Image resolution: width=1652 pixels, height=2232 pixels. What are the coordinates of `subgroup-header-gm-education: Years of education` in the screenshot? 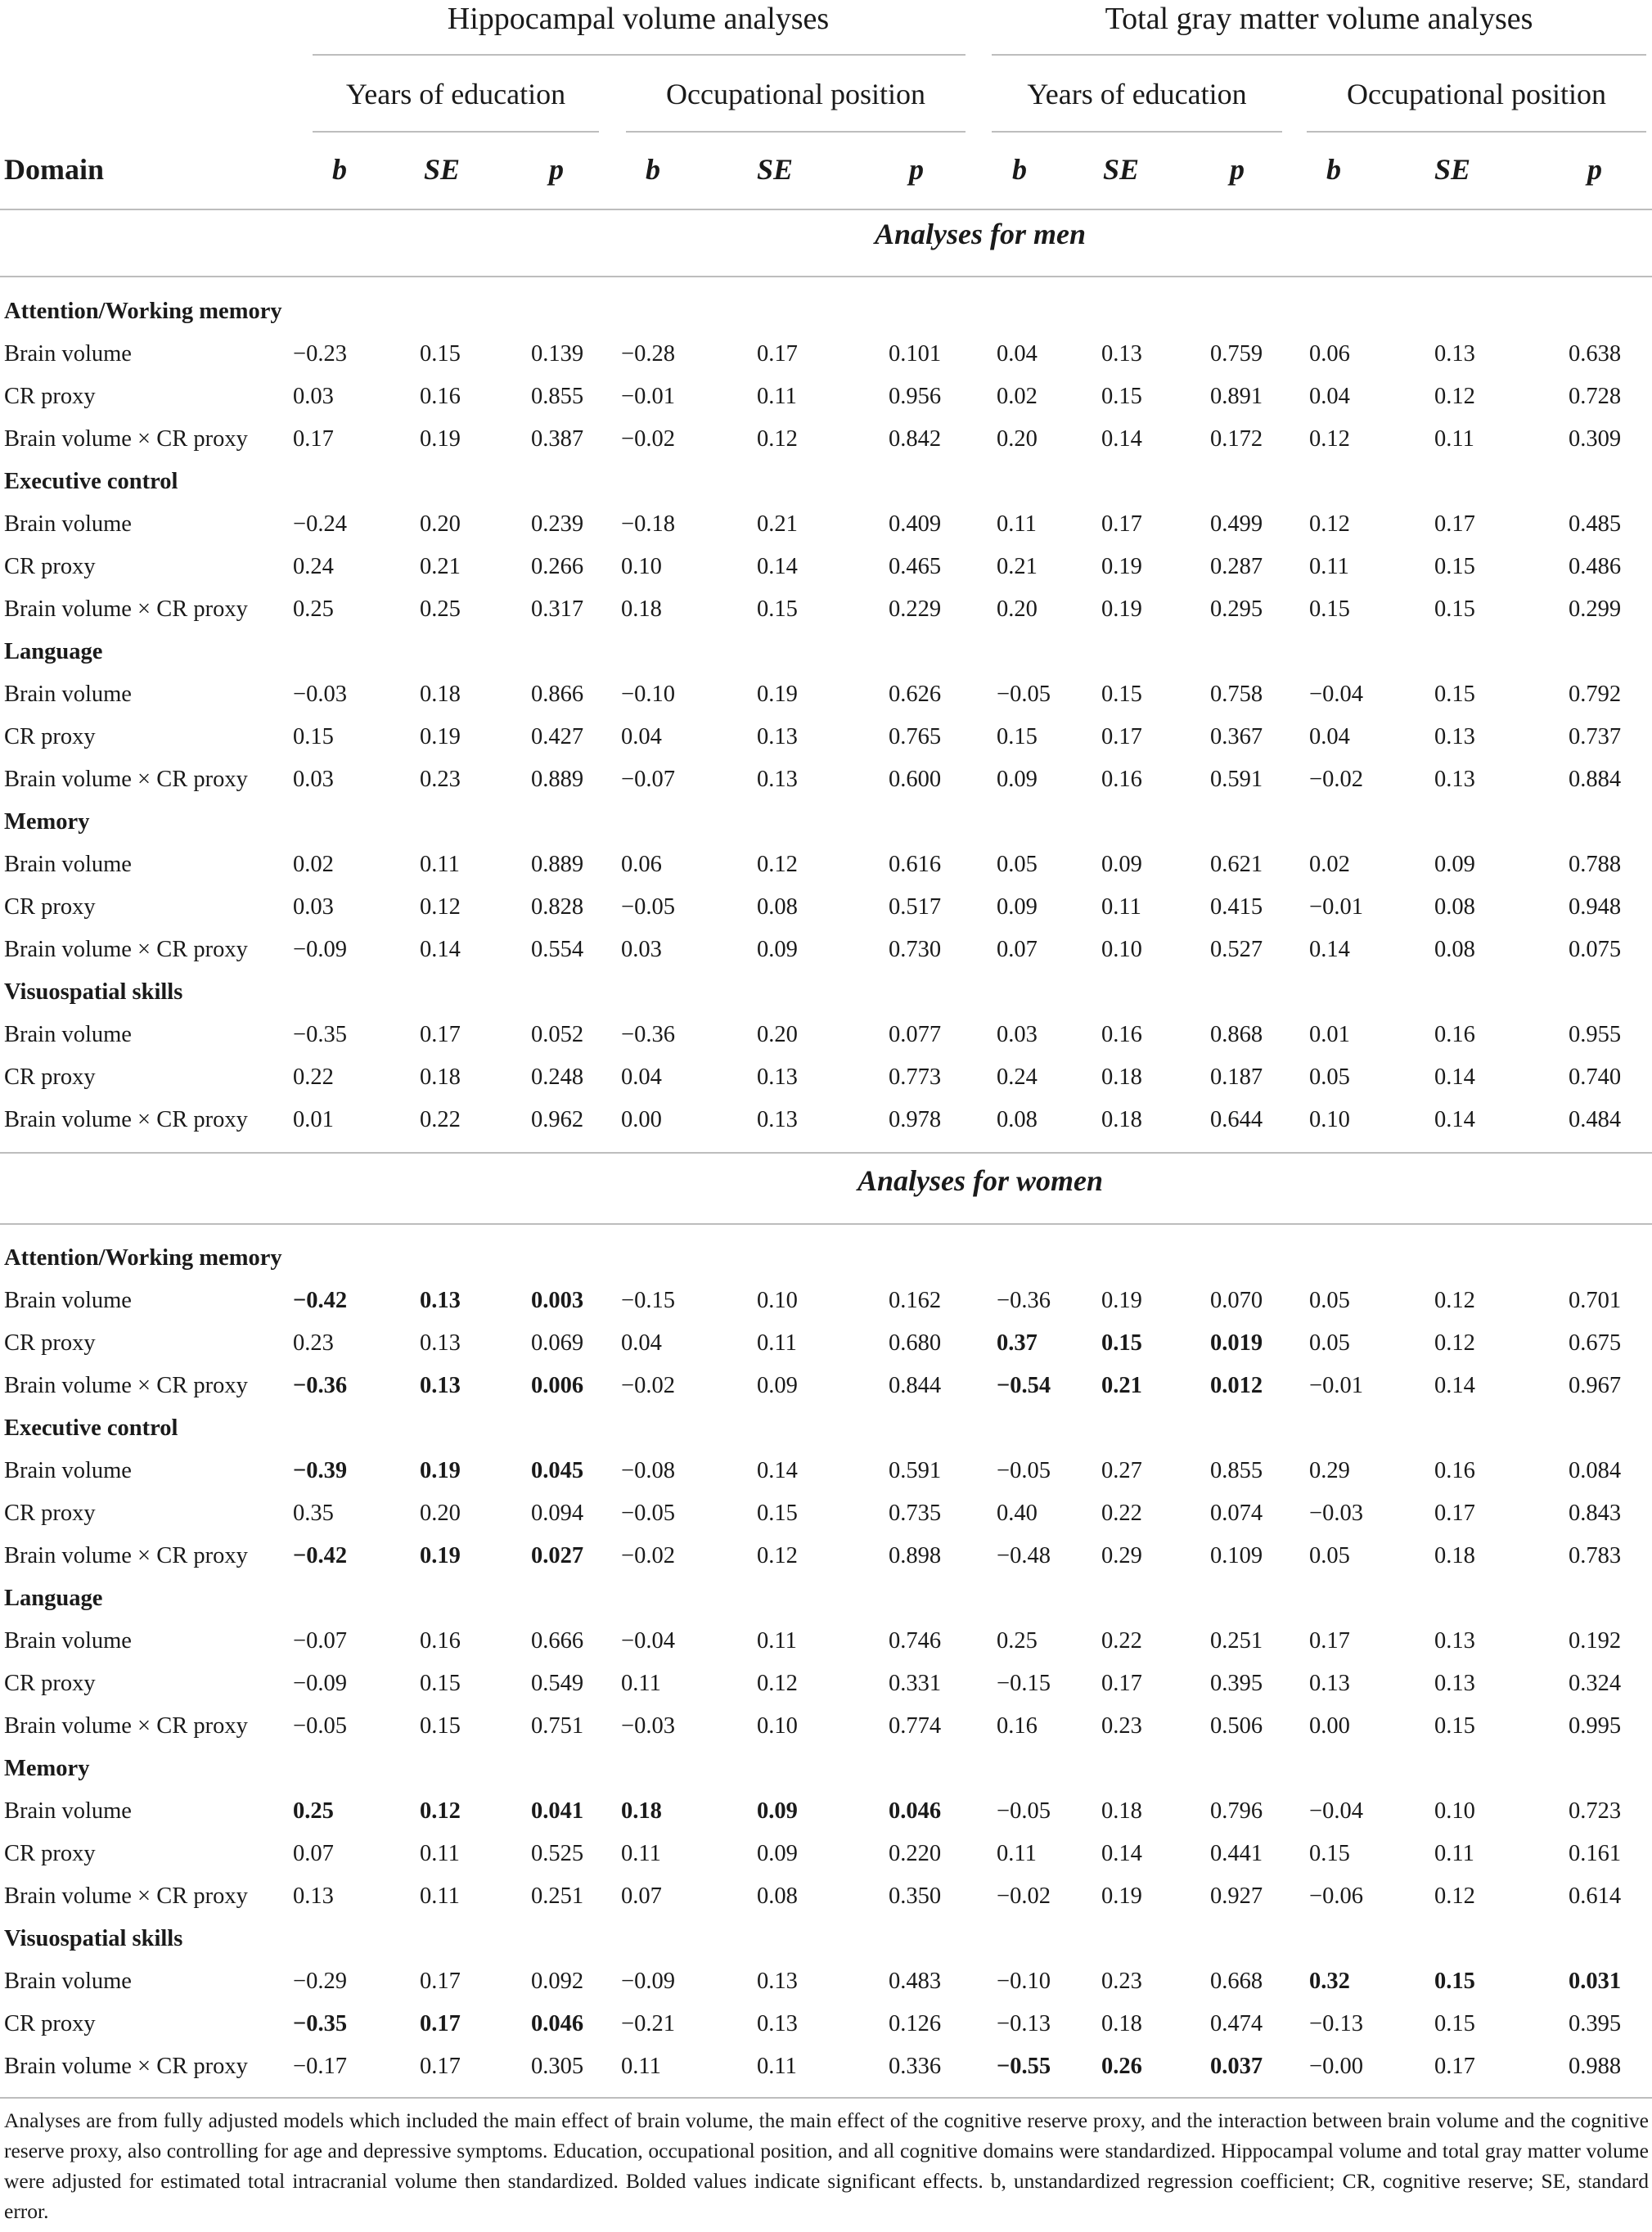 It's located at (1137, 94).